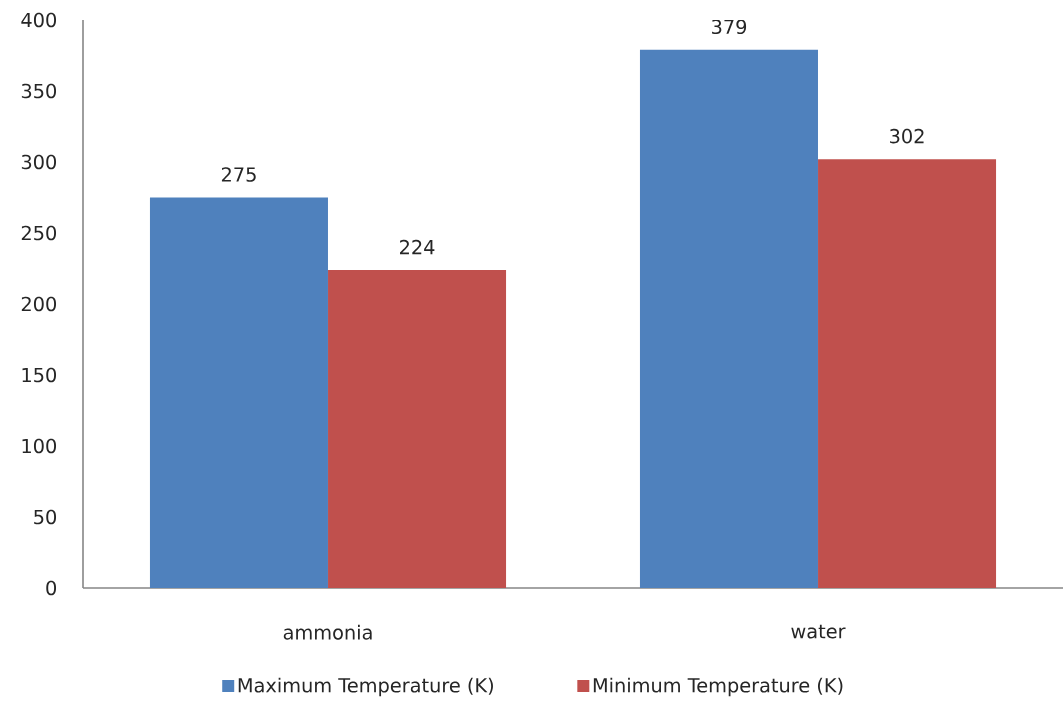 The width and height of the screenshot is (1063, 716). I want to click on data-label: 302, so click(907, 136).